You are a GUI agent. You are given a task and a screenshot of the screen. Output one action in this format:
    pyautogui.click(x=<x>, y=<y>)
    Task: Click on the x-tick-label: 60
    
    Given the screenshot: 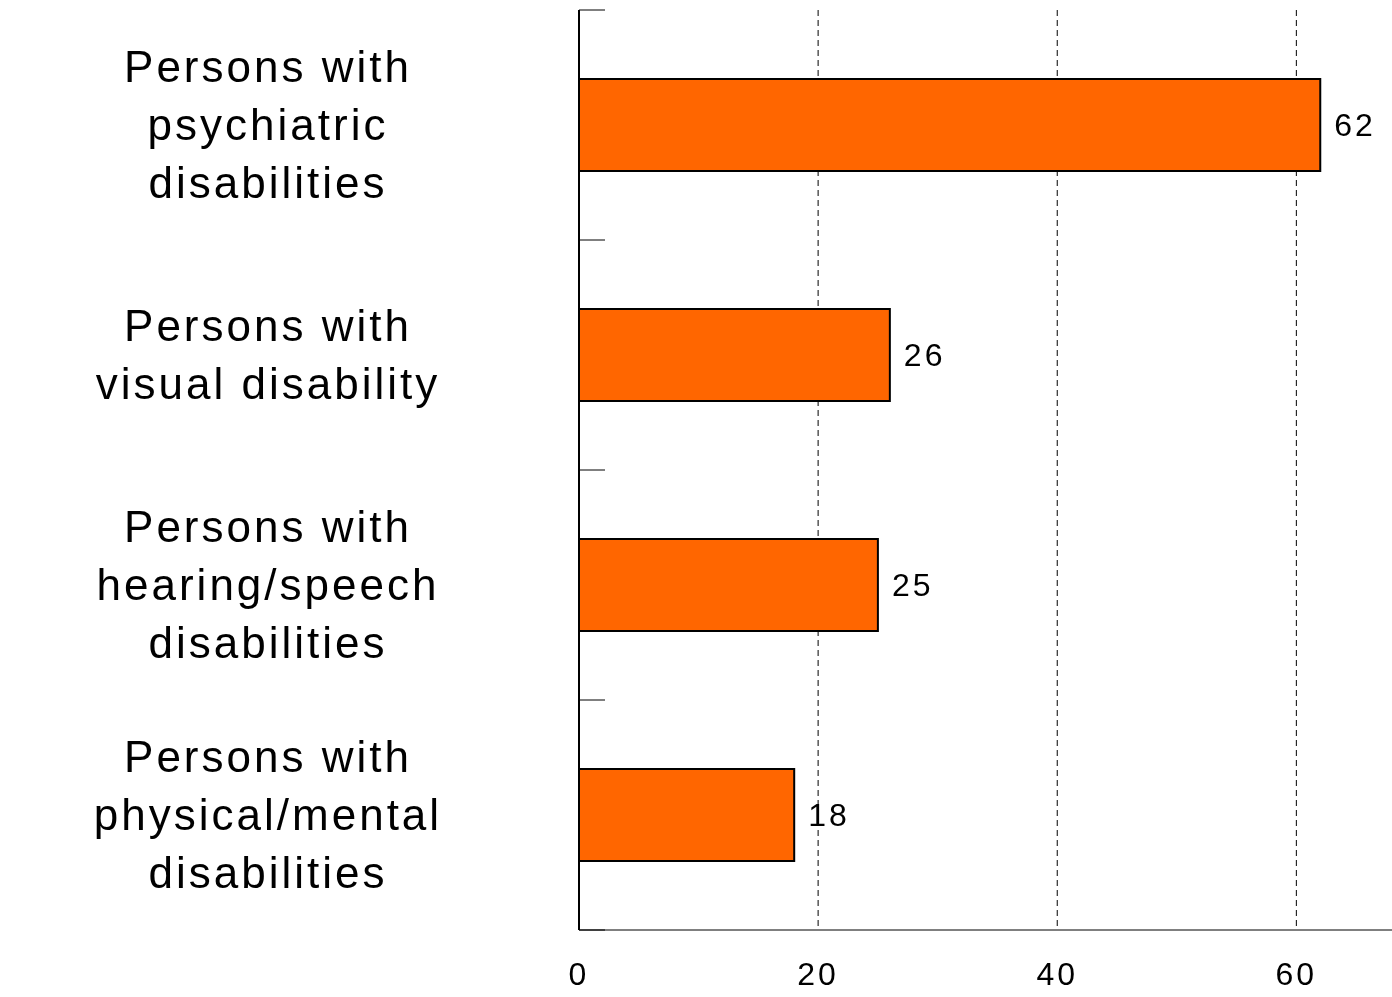 What is the action you would take?
    pyautogui.click(x=1296, y=974)
    